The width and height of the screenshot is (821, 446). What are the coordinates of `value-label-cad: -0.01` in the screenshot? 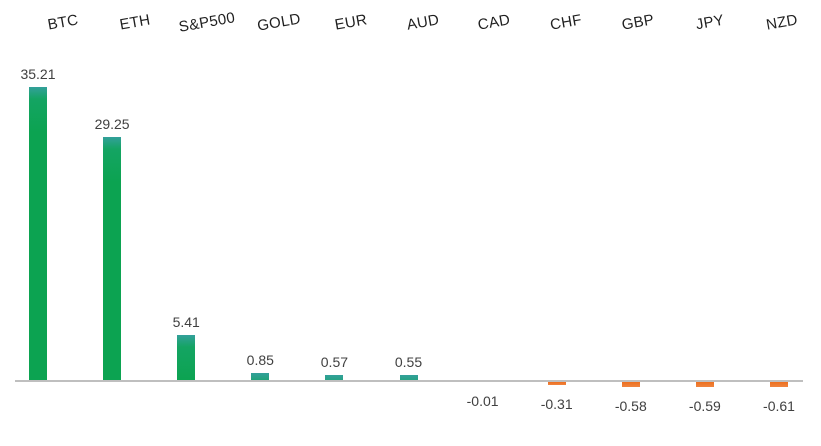 It's located at (482, 401).